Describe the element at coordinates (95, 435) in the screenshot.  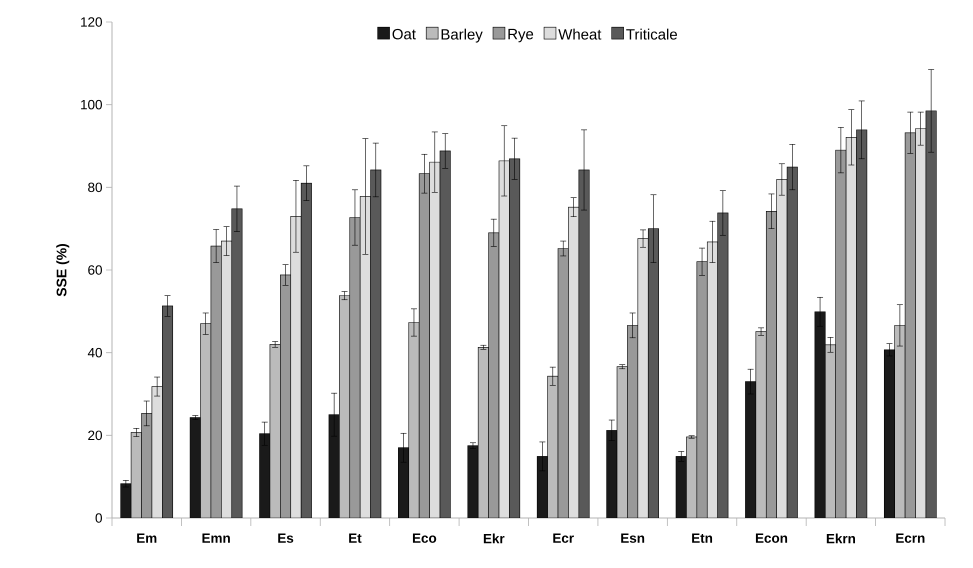
I see `y-tick-label: 20` at that location.